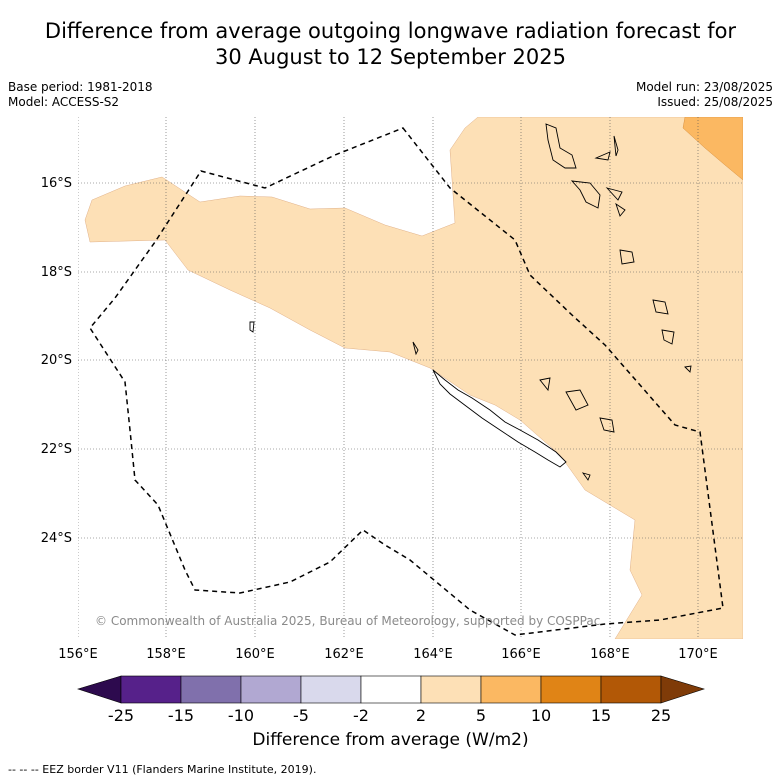  What do you see at coordinates (715, 102) in the screenshot?
I see `issued-date: Issued: 25/08/2025` at bounding box center [715, 102].